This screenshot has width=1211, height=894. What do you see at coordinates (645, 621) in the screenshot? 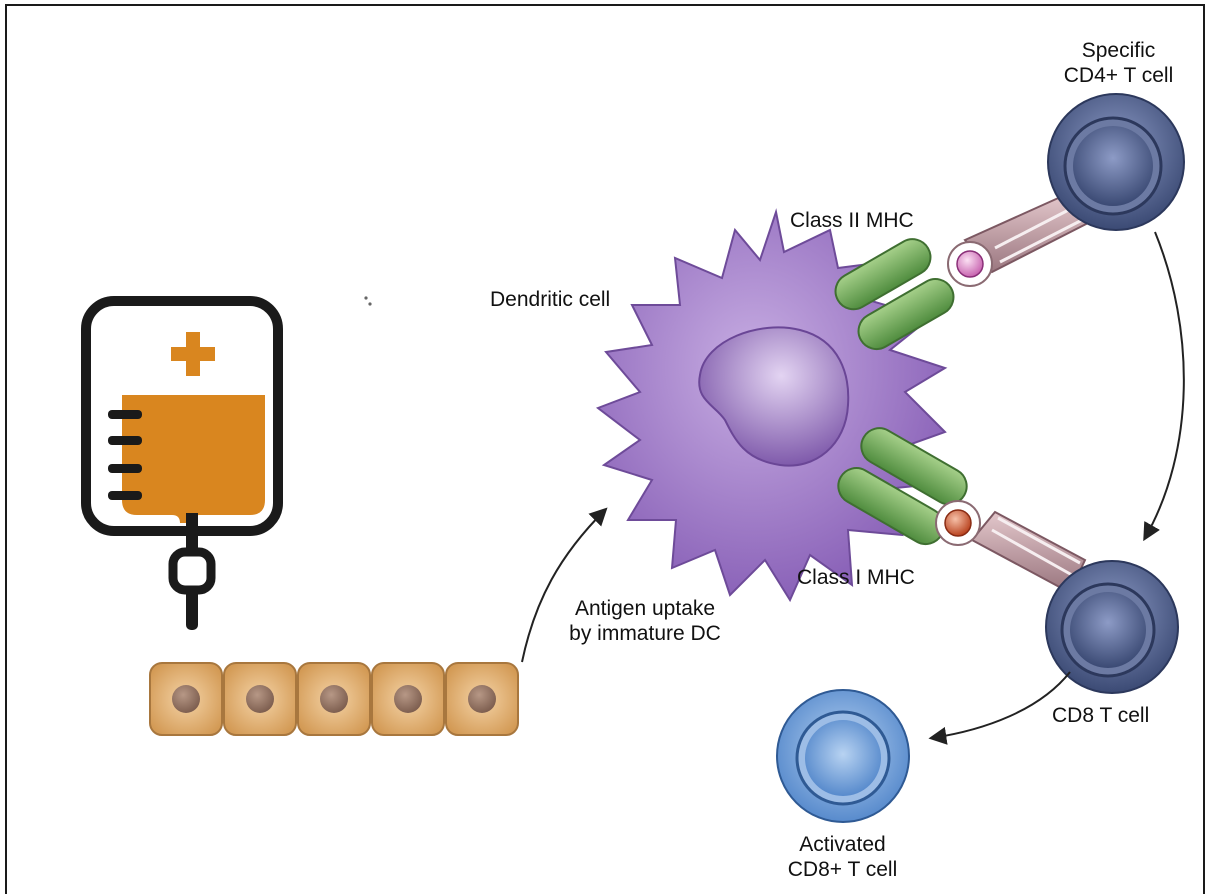
I see `antigen-uptake-label: Antigen uptake by immature DC` at bounding box center [645, 621].